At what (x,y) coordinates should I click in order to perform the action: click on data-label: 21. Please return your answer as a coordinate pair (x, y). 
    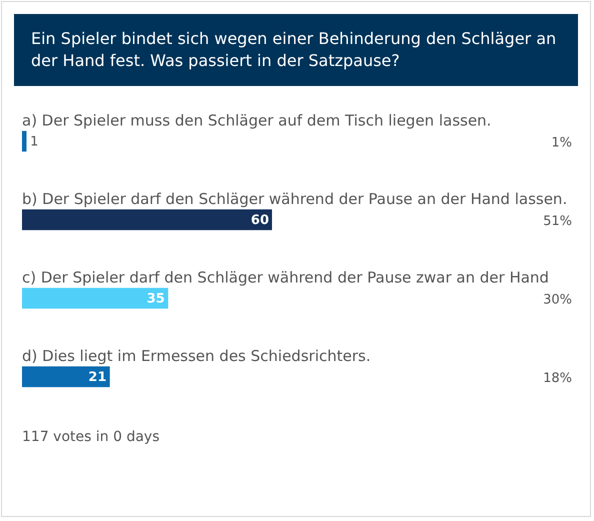
    Looking at the image, I should click on (97, 378).